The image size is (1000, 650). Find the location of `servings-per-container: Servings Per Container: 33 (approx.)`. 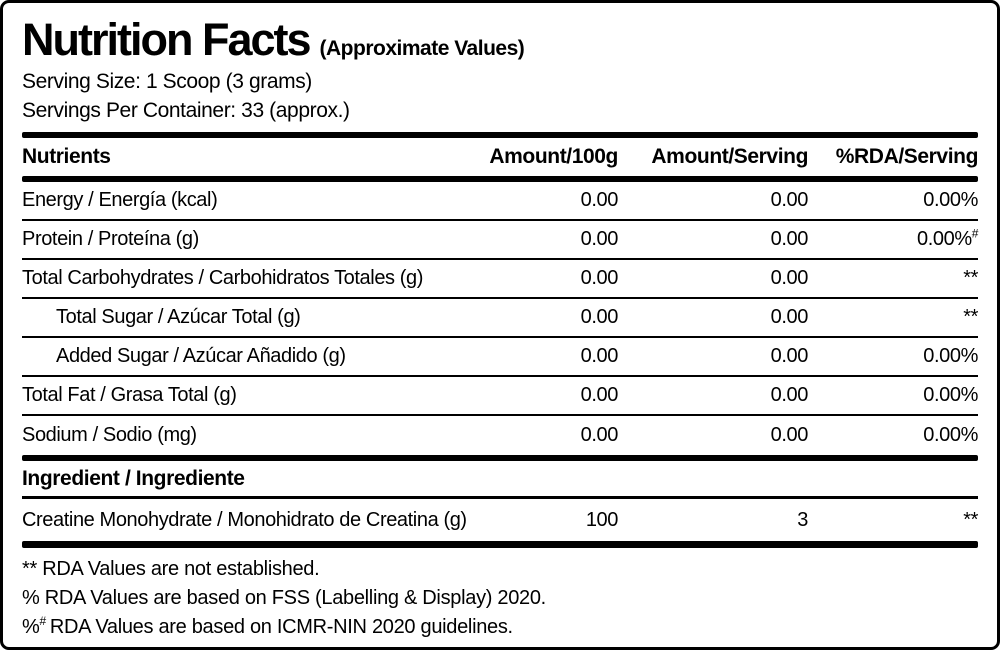

servings-per-container: Servings Per Container: 33 (approx.) is located at coordinates (186, 110).